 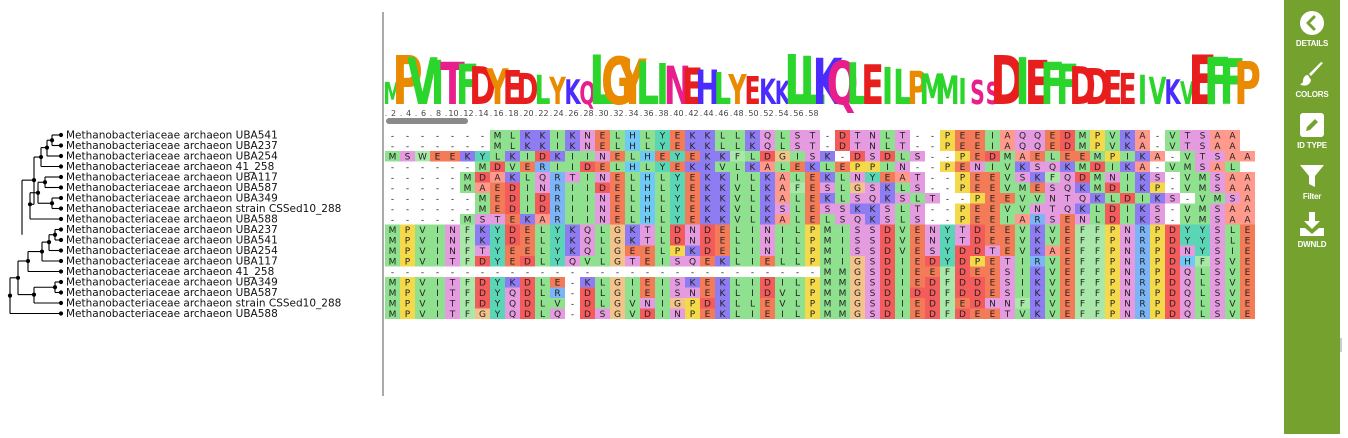 What do you see at coordinates (1341, 345) in the screenshot?
I see `vertical-scrollbar-grip` at bounding box center [1341, 345].